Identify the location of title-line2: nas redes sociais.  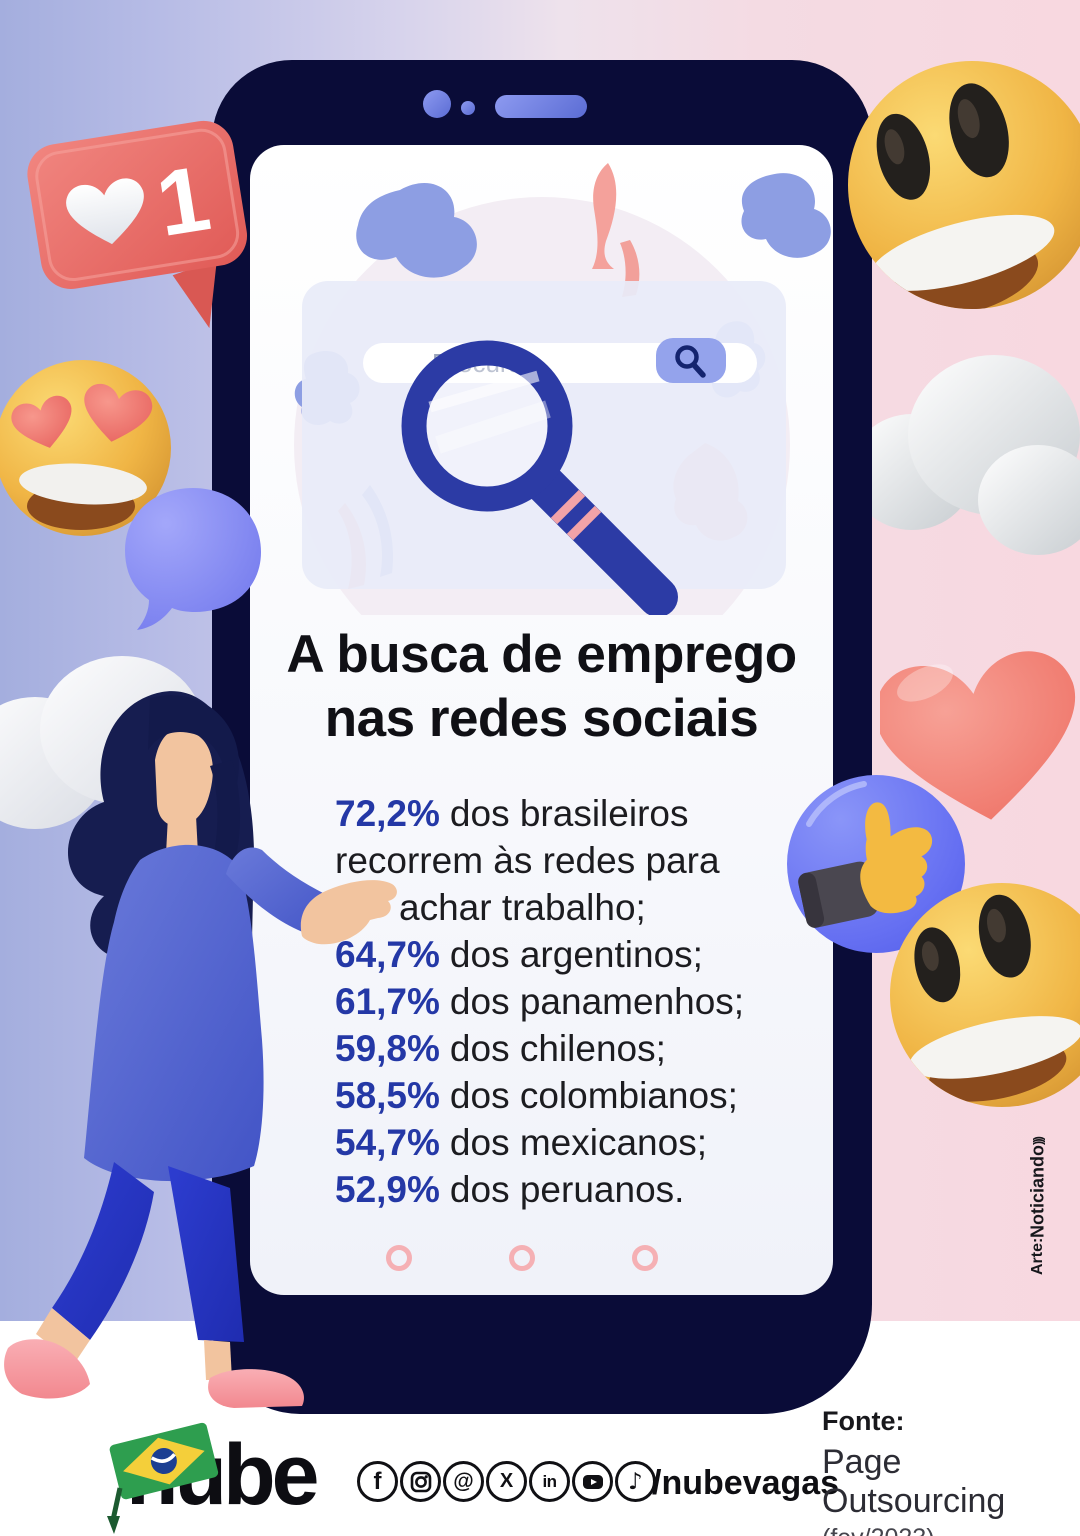
(541, 718).